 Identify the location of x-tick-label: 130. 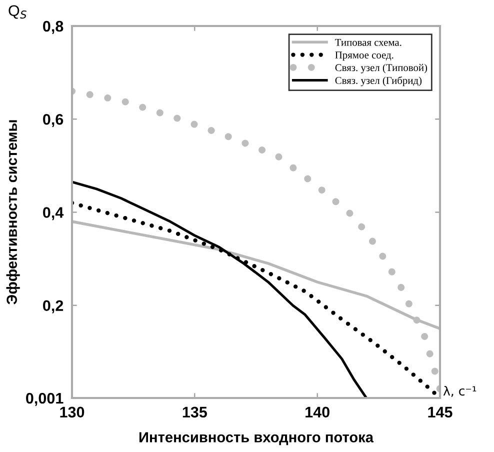
(72, 412).